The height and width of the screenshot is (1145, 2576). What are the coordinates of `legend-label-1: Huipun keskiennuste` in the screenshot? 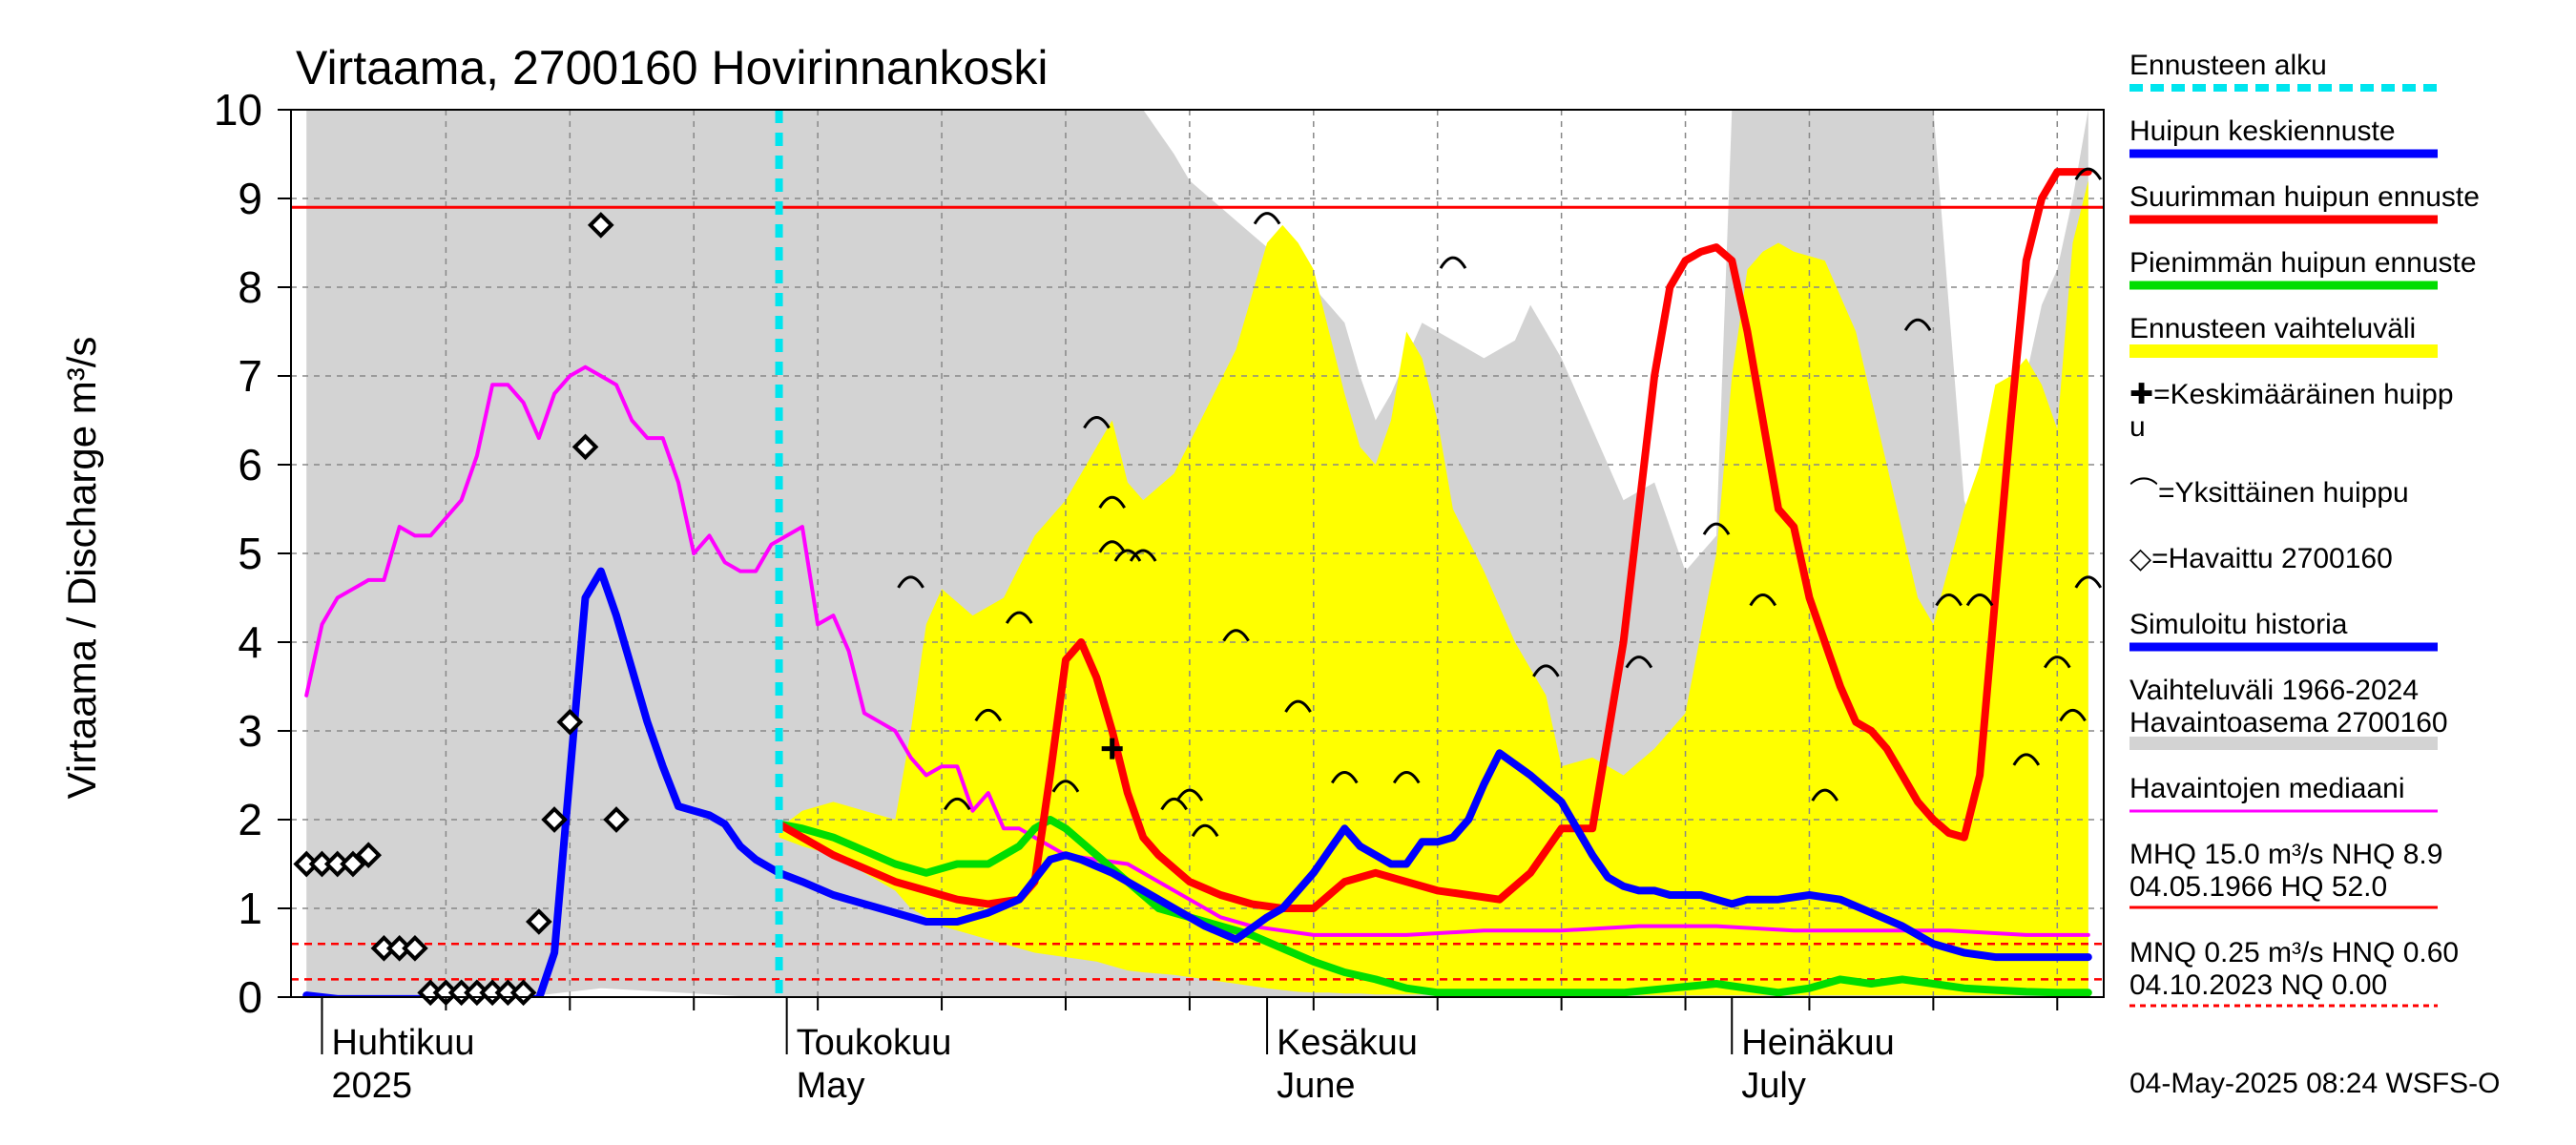 It's located at (2262, 131).